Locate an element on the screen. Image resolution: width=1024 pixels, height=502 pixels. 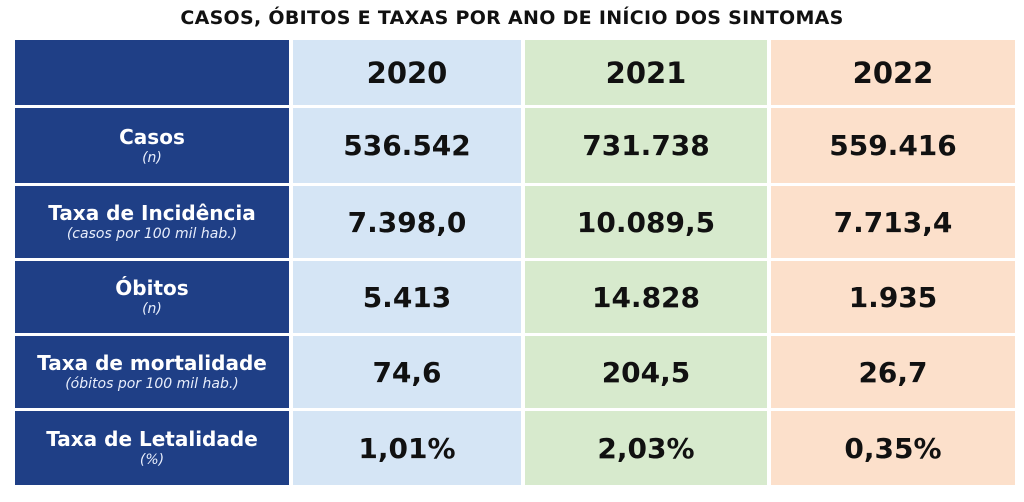
column-header-label: 2020 is located at coordinates (407, 72).